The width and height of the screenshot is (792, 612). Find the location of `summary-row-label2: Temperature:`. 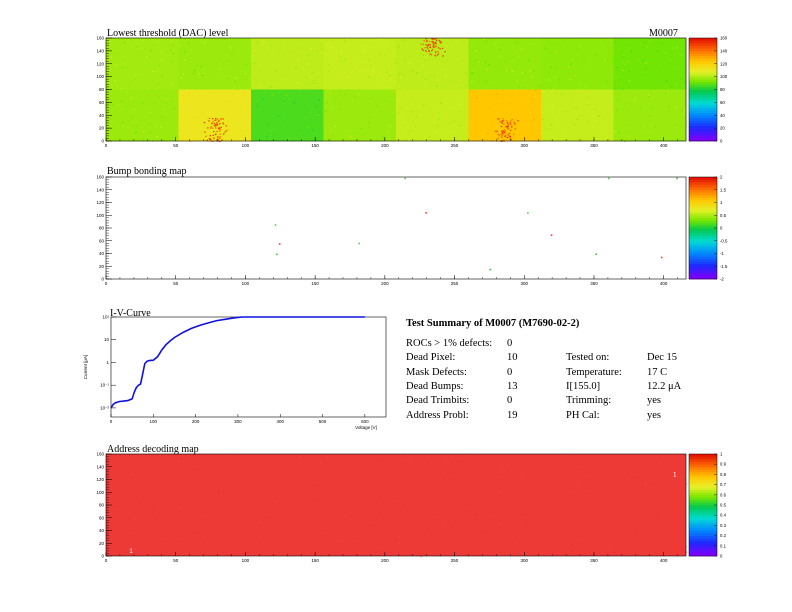

summary-row-label2: Temperature: is located at coordinates (594, 372).